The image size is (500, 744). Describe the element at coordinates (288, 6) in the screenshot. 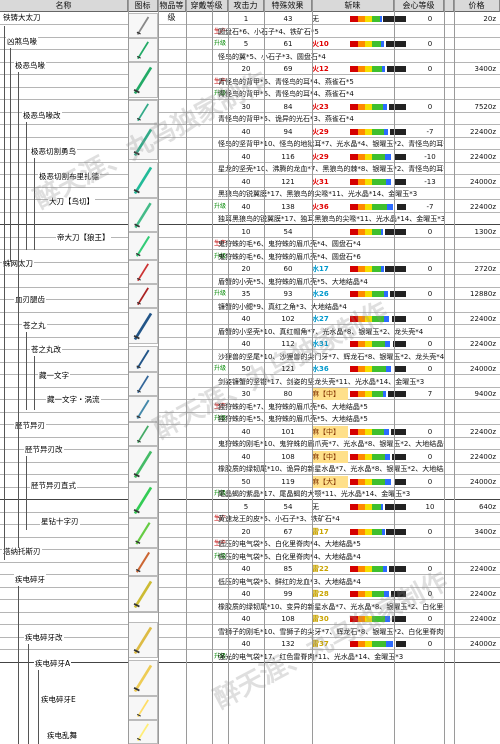

I see `header-effect: 特殊效果` at that location.